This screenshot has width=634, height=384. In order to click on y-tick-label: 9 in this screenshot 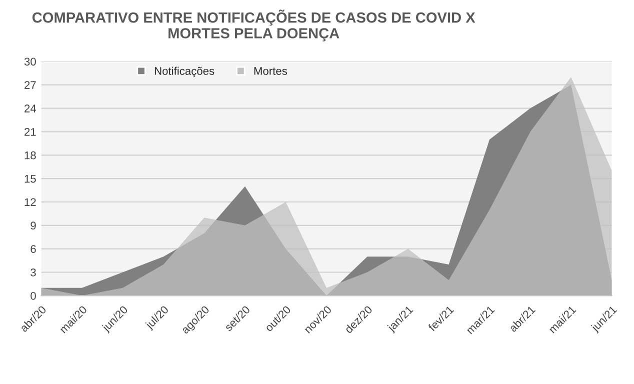, I will do `click(33, 226)`.